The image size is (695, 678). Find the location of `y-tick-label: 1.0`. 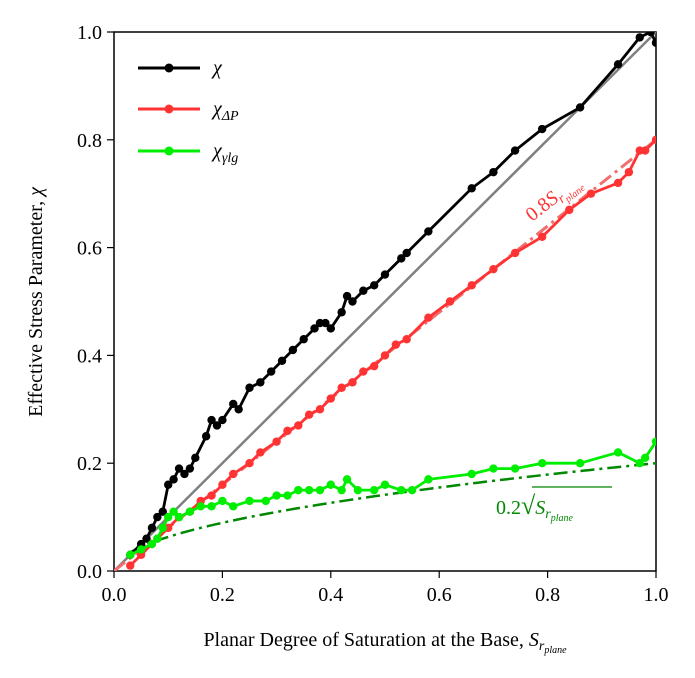

y-tick-label: 1.0 is located at coordinates (89, 33).